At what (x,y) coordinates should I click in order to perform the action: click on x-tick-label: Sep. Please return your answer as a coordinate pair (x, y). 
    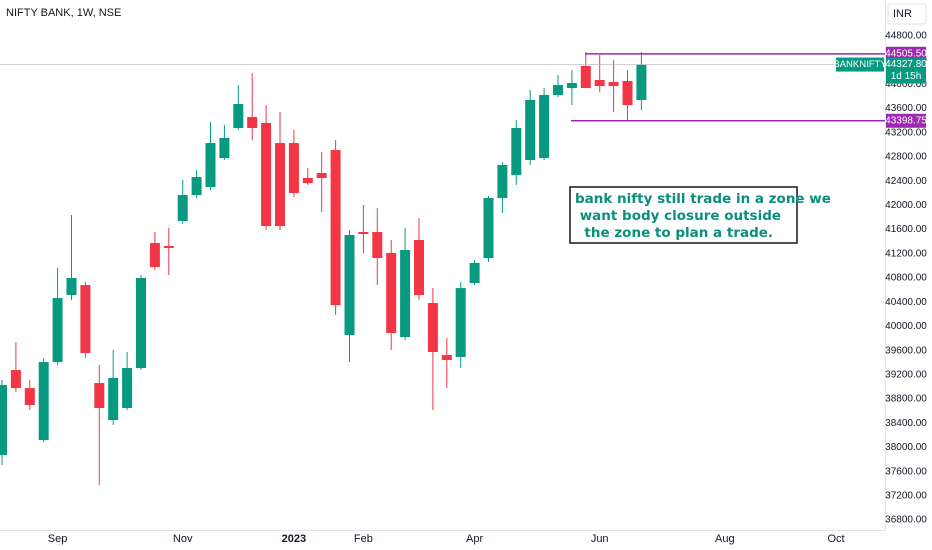
    Looking at the image, I should click on (58, 539).